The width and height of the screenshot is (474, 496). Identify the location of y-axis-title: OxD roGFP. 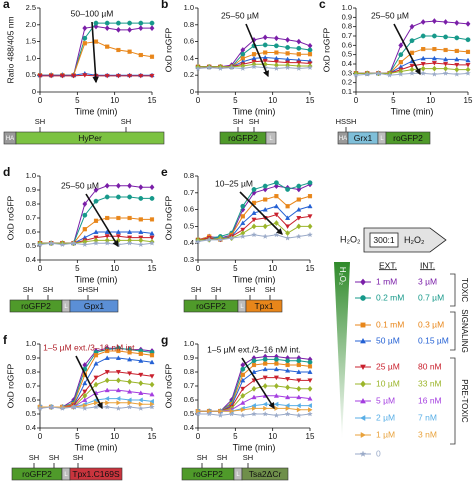
(10, 385).